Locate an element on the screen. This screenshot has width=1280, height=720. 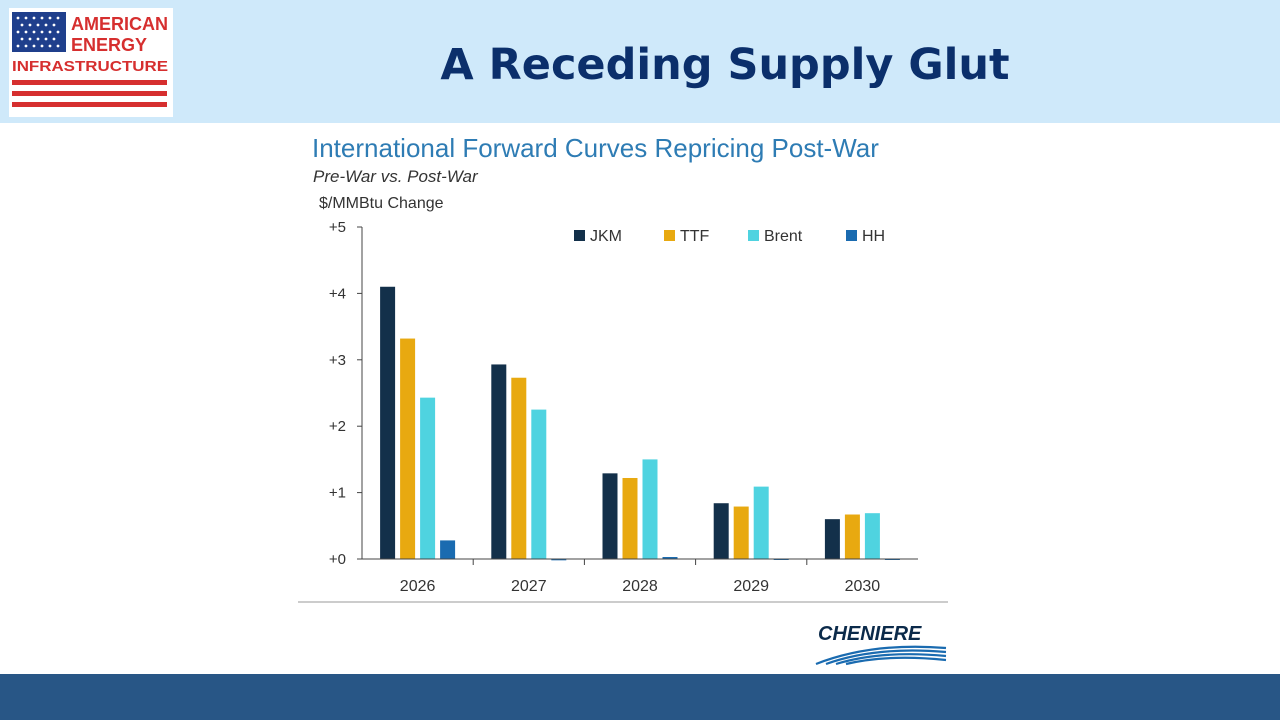
bar-jkm-2027 is located at coordinates (499, 461).